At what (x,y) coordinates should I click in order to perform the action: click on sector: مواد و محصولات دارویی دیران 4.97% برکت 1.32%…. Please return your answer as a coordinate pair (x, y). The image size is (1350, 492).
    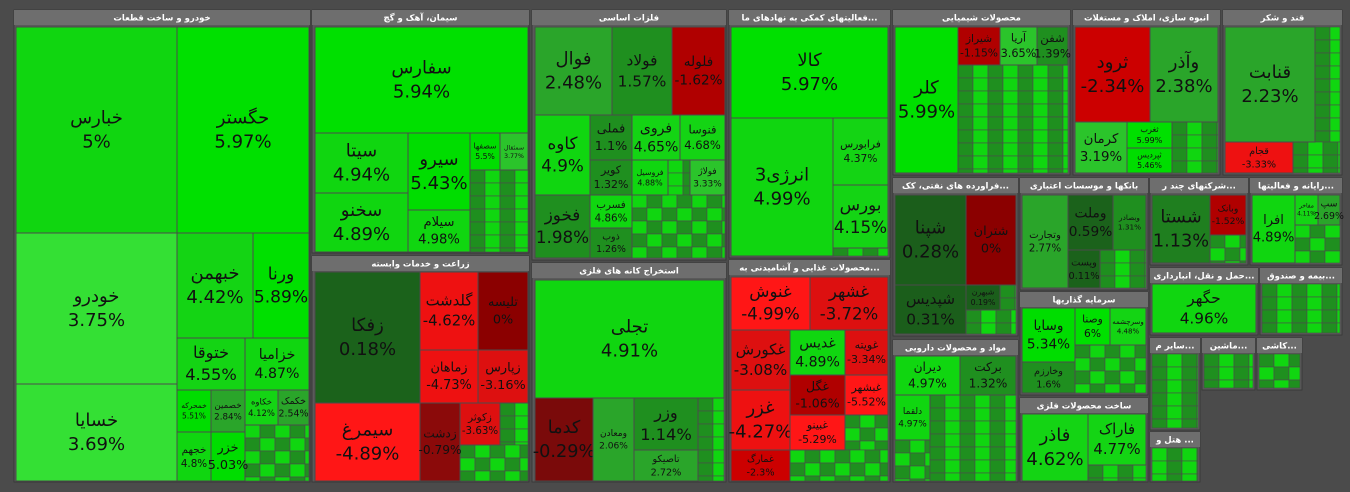
    Looking at the image, I should click on (955, 411).